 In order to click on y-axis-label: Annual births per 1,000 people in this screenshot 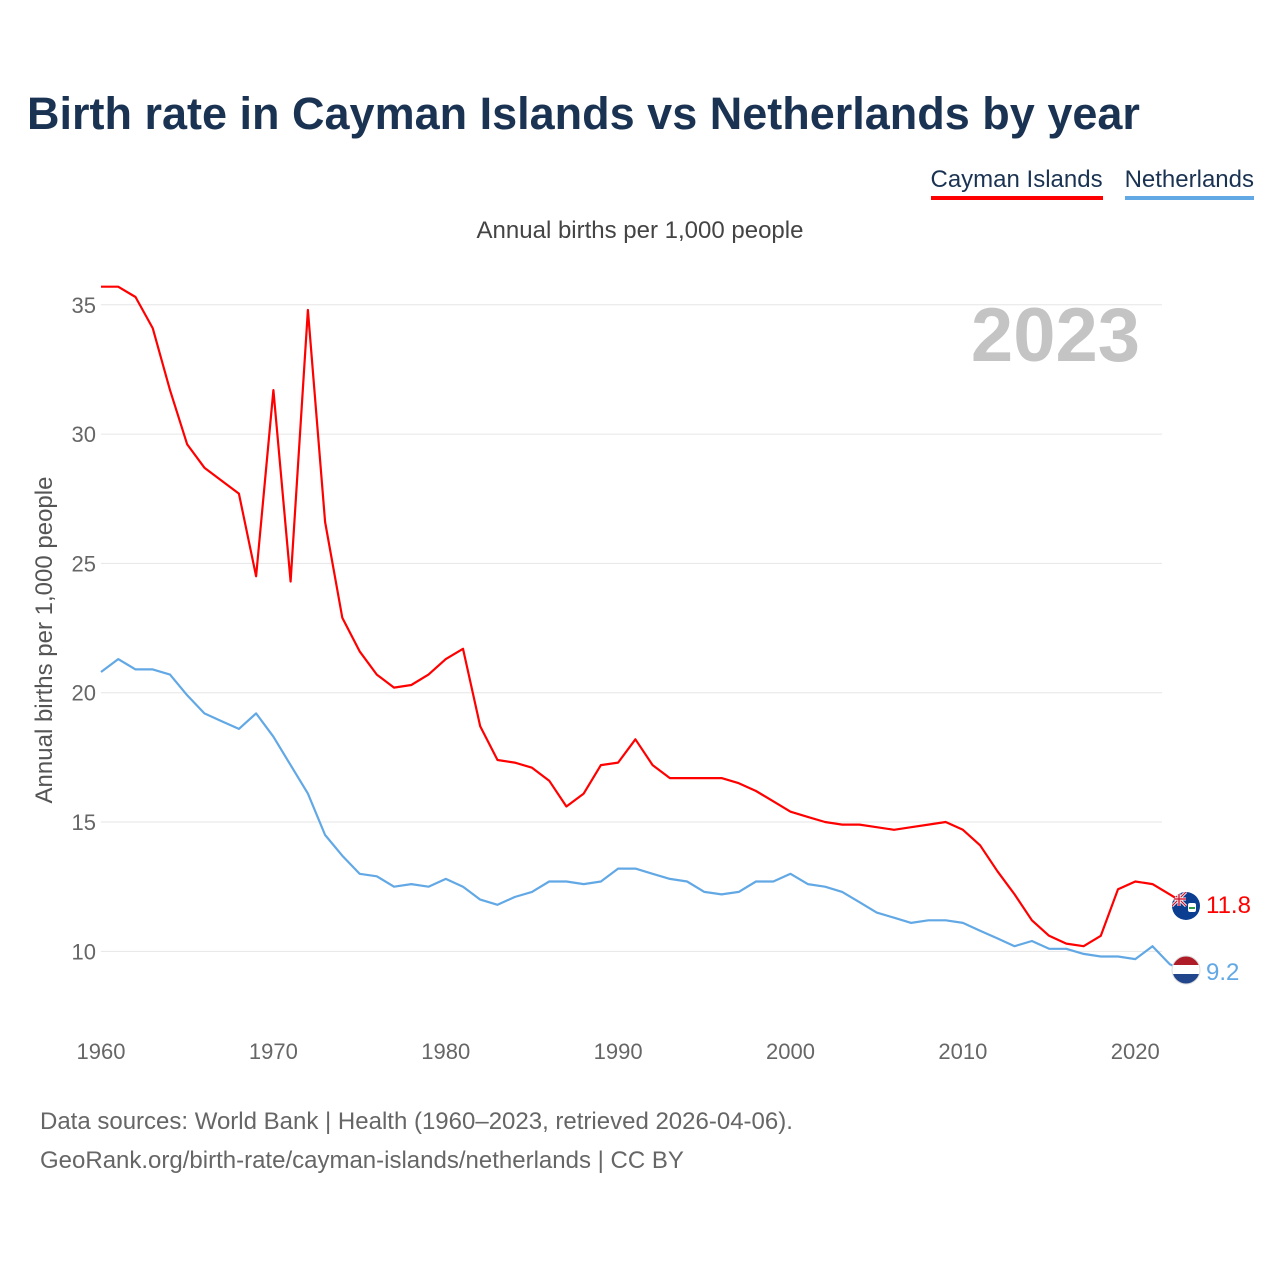, I will do `click(44, 640)`.